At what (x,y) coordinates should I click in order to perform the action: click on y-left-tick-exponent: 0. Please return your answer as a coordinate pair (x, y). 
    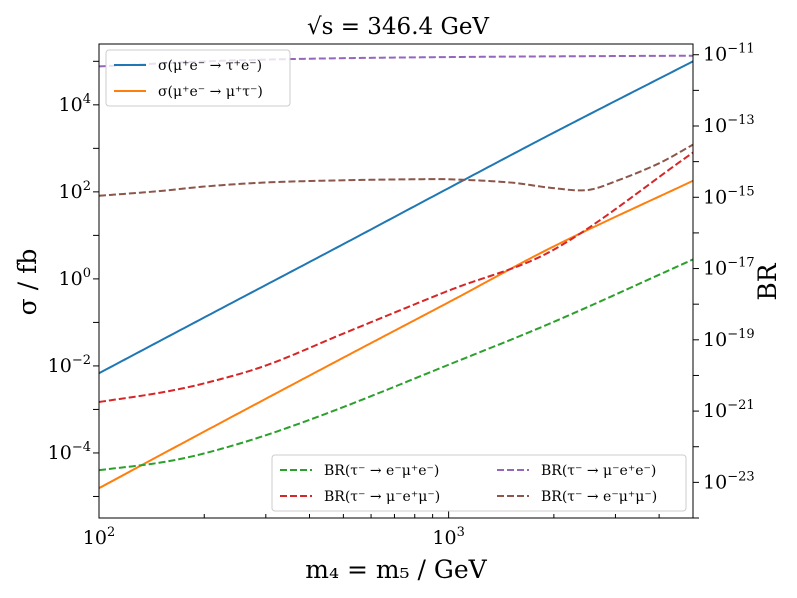
    Looking at the image, I should click on (87, 273).